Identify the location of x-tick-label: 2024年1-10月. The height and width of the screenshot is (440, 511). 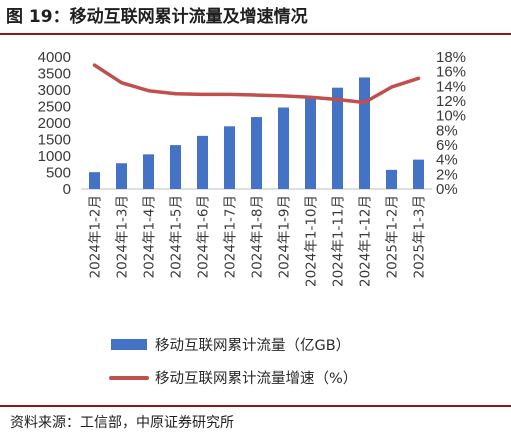
(312, 241).